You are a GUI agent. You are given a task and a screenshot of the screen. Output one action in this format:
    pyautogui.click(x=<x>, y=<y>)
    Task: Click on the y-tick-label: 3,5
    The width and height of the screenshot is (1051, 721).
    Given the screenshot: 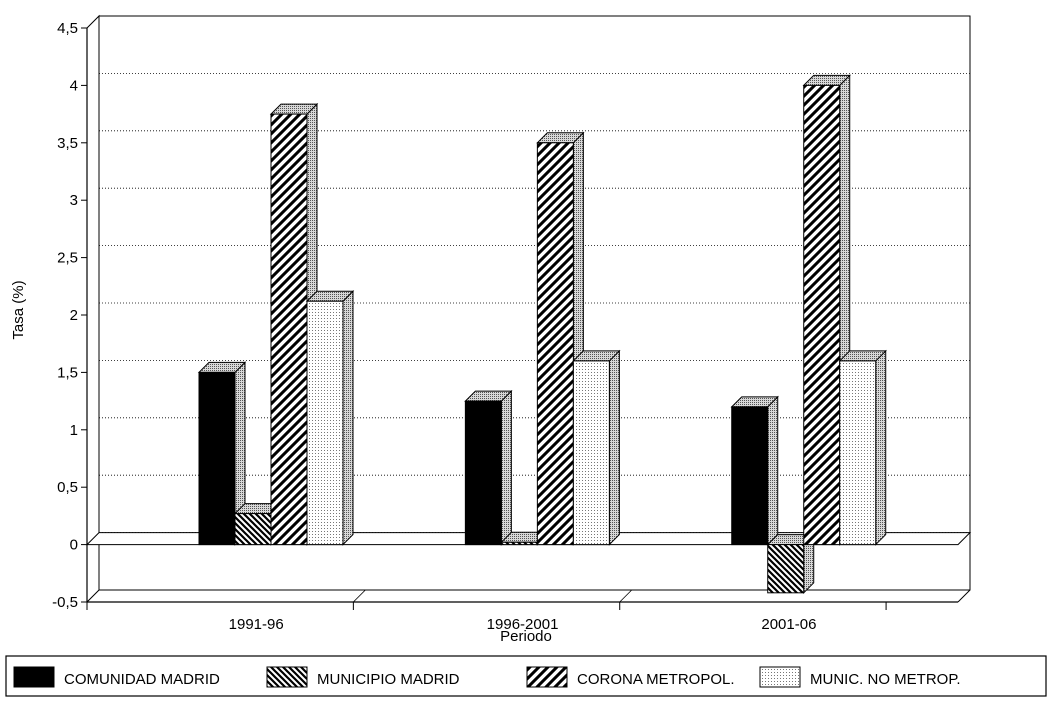 What is the action you would take?
    pyautogui.click(x=67, y=143)
    